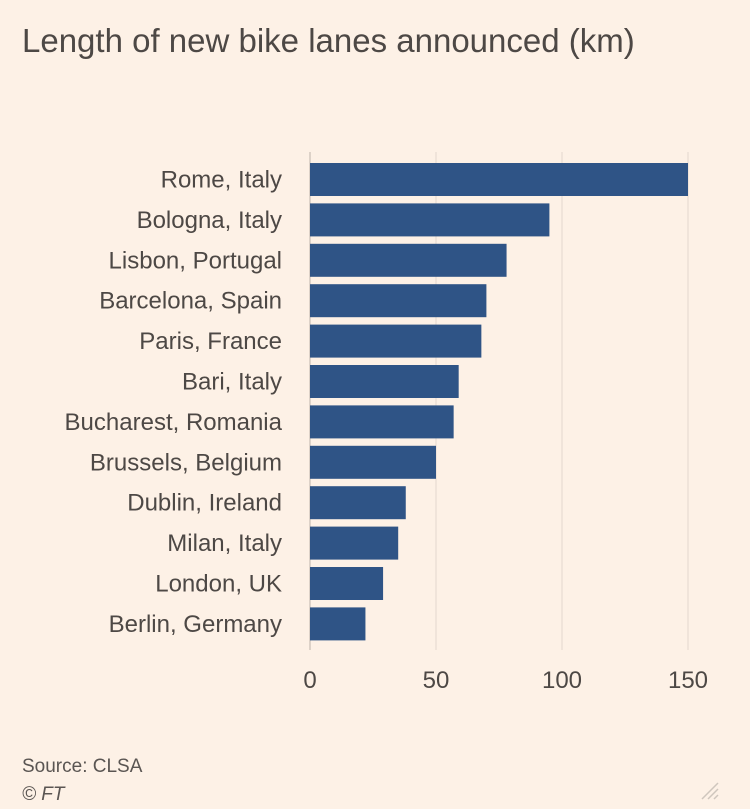  I want to click on source-note: Source: CLSA, so click(82, 766).